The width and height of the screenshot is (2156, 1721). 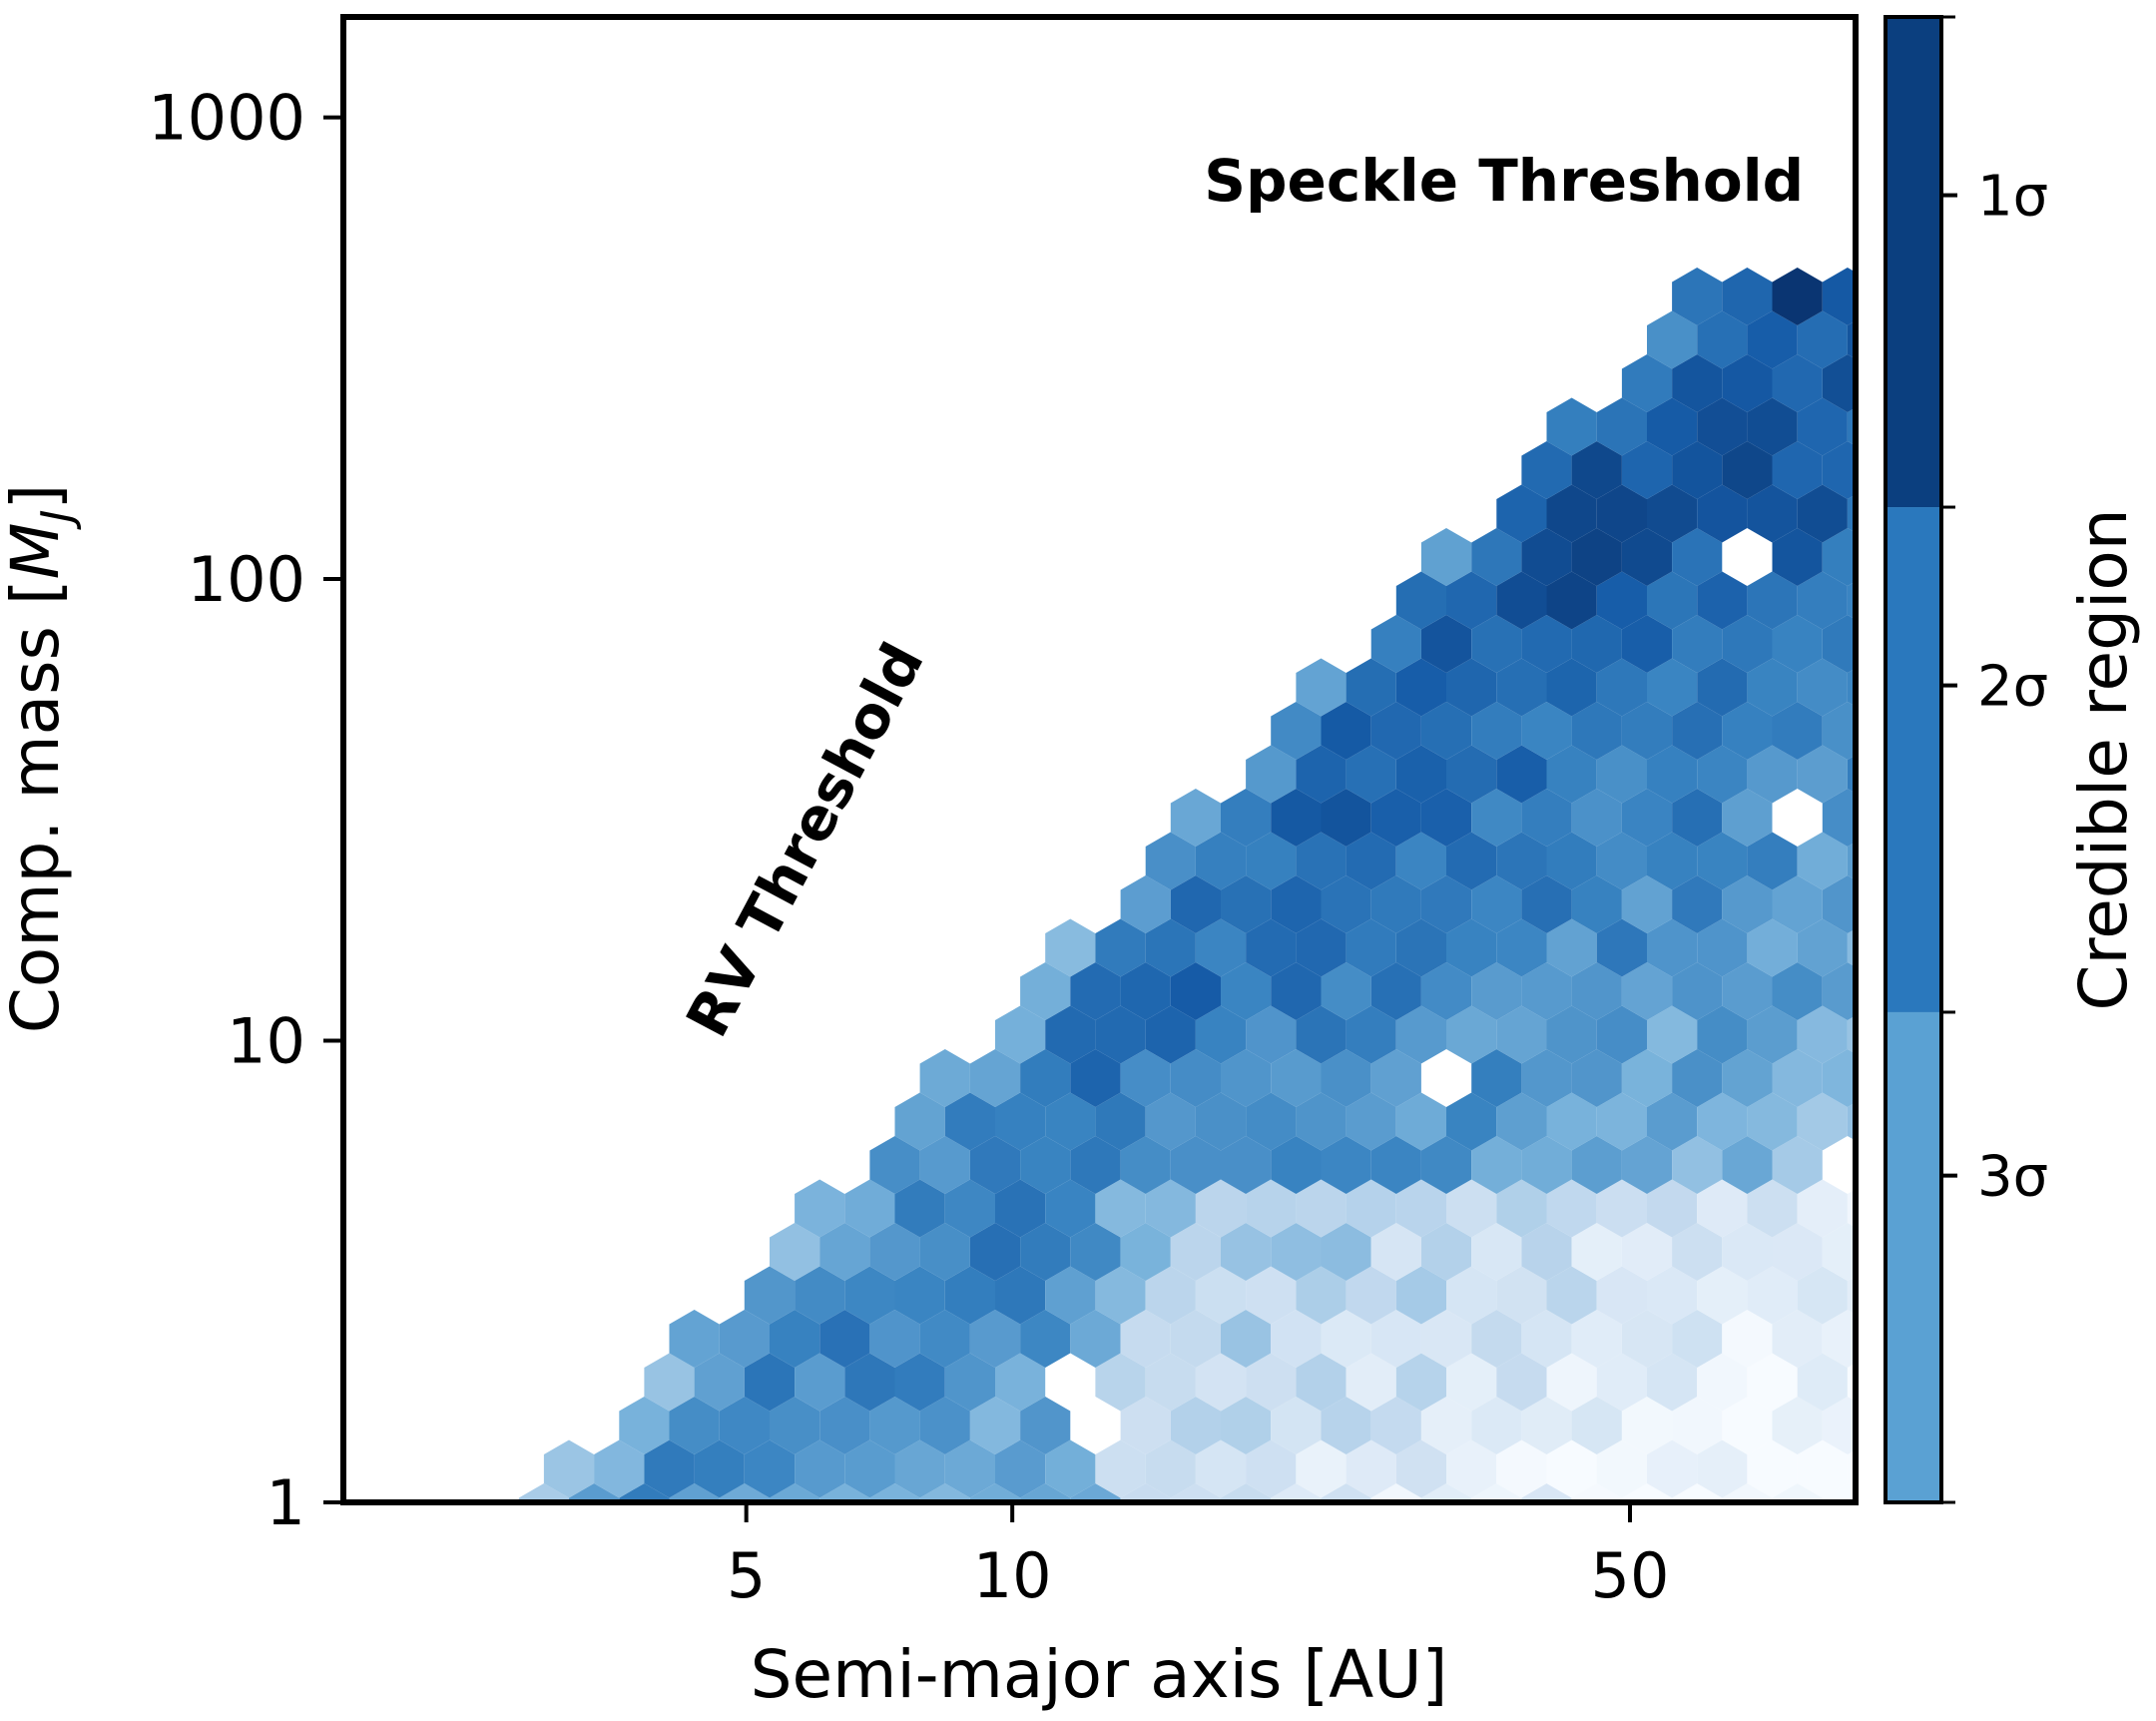 I want to click on y-tick-label: 1000, so click(x=226, y=118).